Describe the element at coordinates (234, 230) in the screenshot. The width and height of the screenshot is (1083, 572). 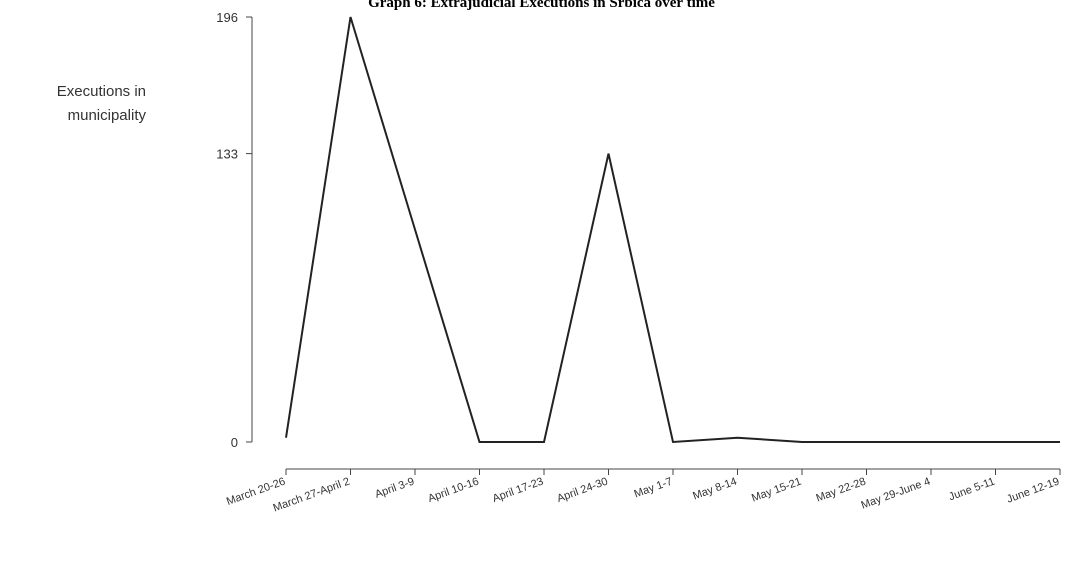
I see `y-axis-ticks: 0 133 196` at that location.